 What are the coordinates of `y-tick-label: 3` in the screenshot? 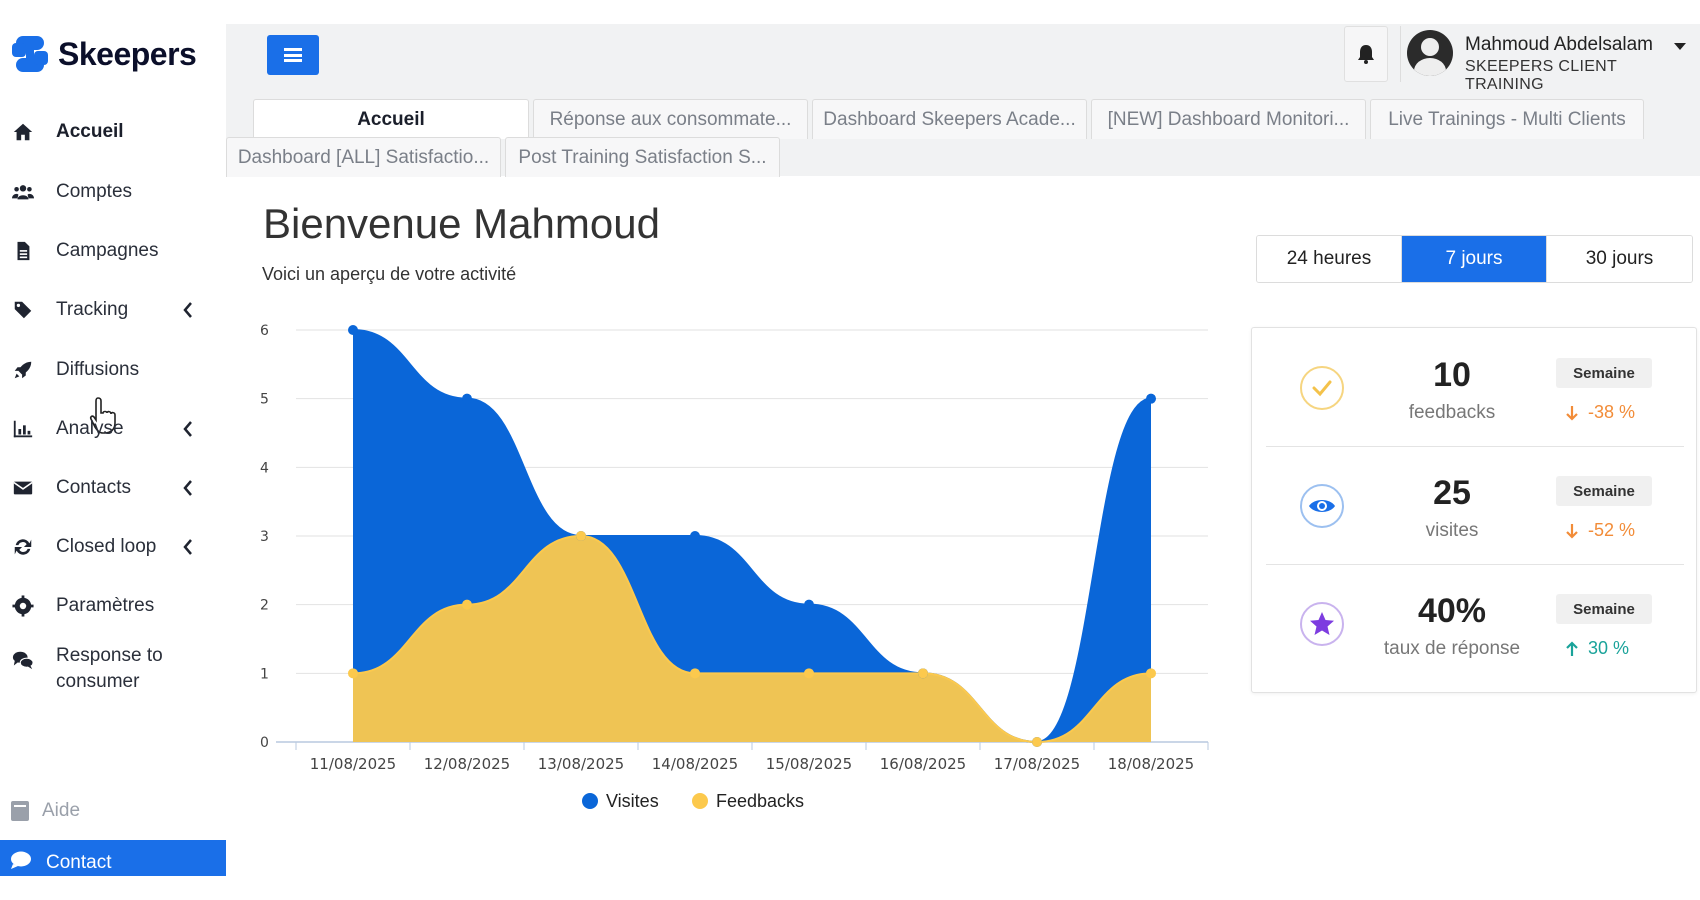 It's located at (264, 537).